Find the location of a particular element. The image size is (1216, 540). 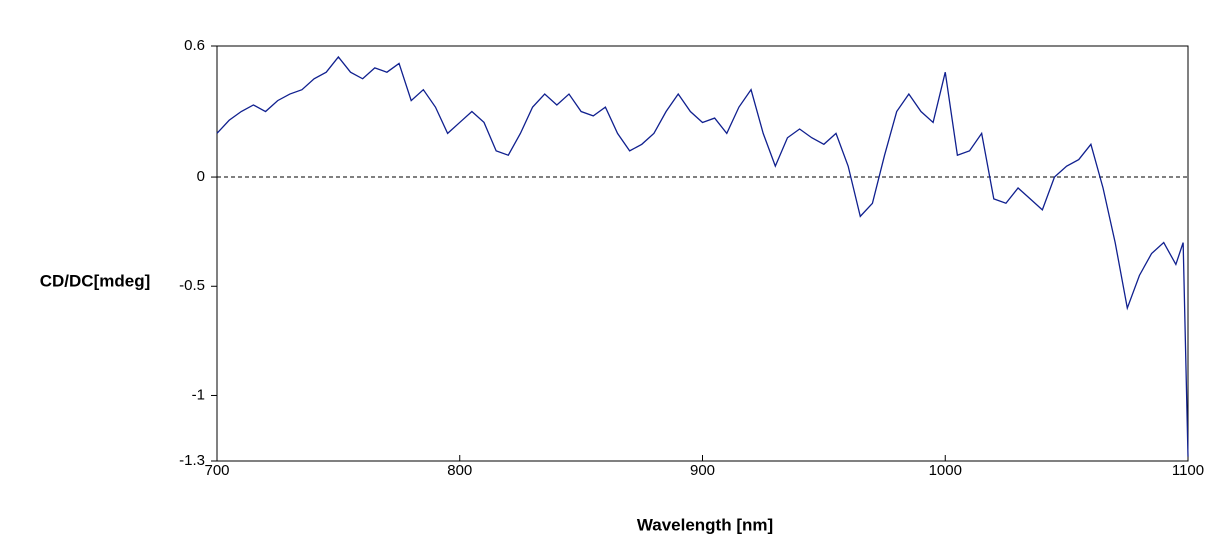

x-tick-label: 900 is located at coordinates (702, 470).